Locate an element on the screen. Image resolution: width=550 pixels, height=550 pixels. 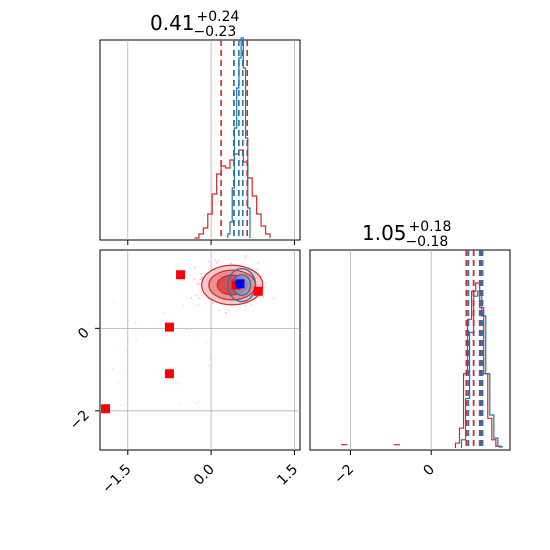
joint-frame is located at coordinates (200, 350).